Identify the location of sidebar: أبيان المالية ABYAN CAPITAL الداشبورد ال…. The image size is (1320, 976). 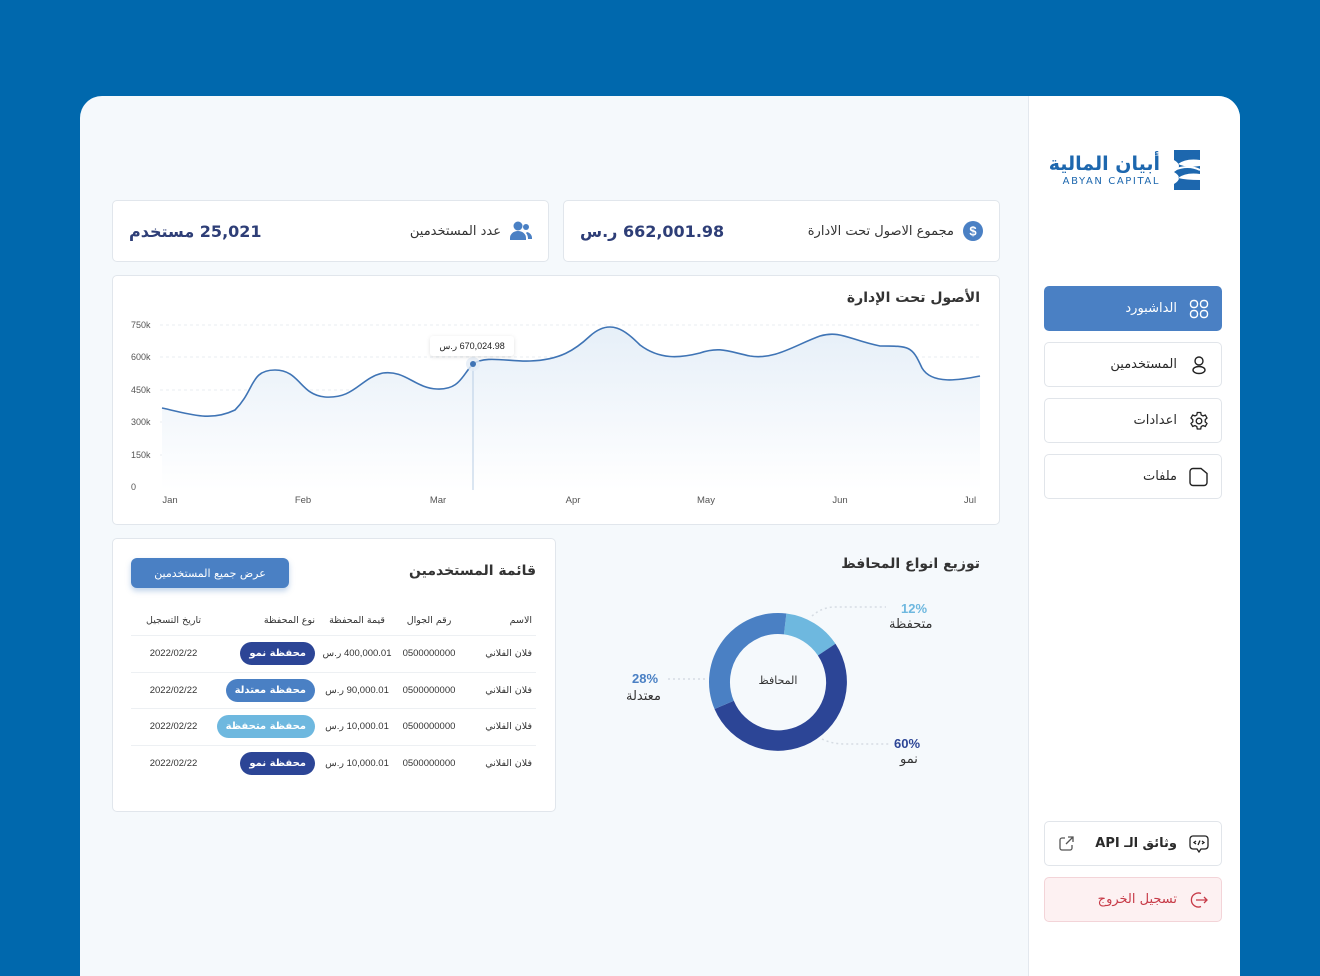
(1134, 536).